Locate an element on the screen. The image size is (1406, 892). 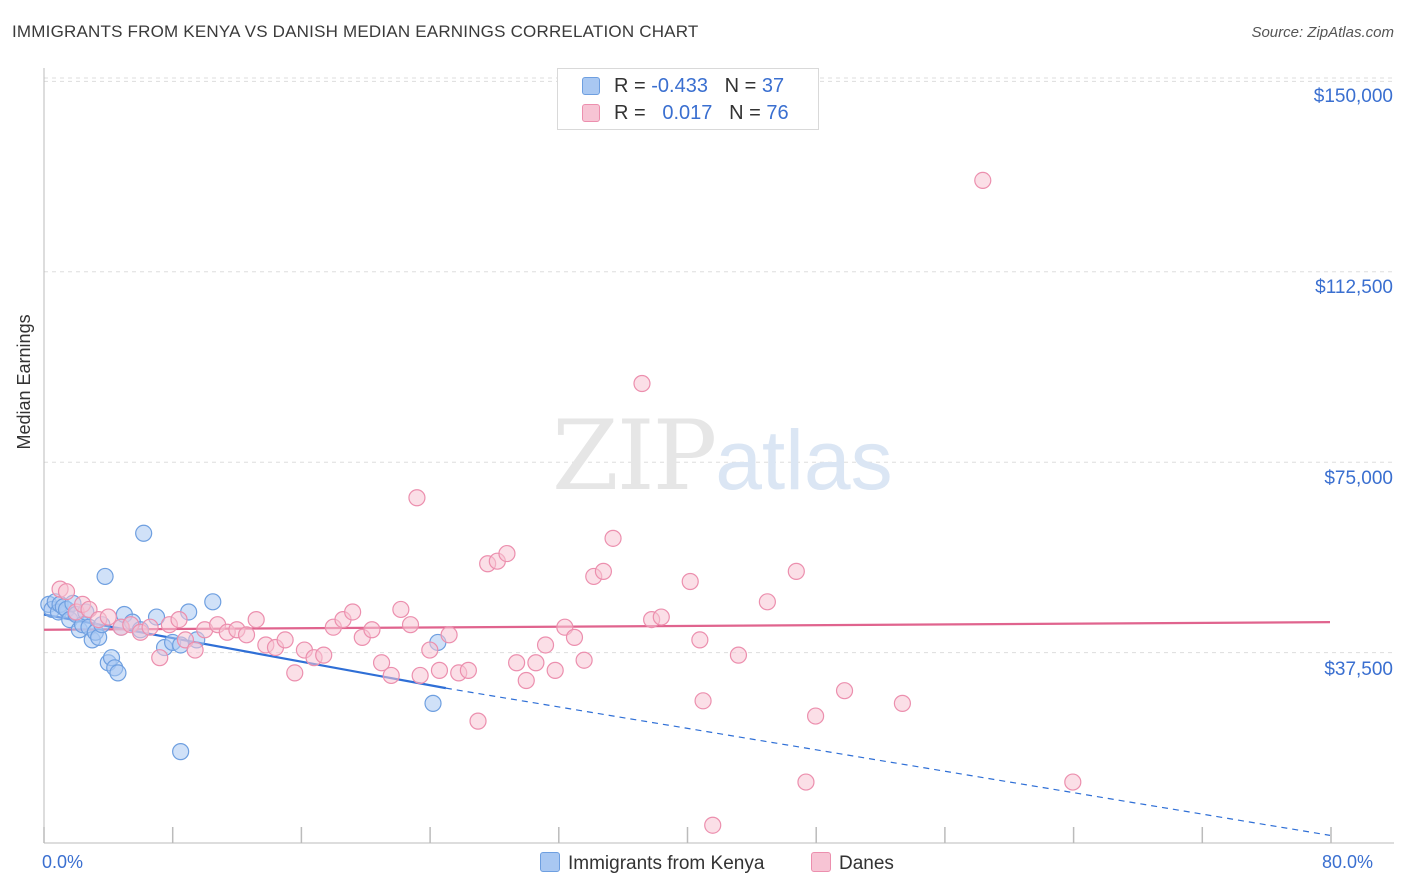
x-tick-label-max: 80.0% is located at coordinates (1348, 862).